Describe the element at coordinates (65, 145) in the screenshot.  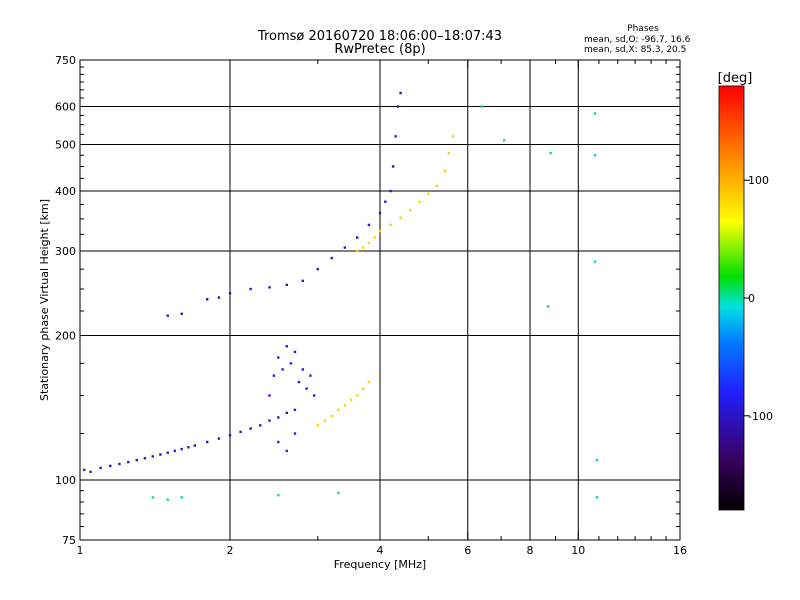
I see `y-tick-label: 500` at that location.